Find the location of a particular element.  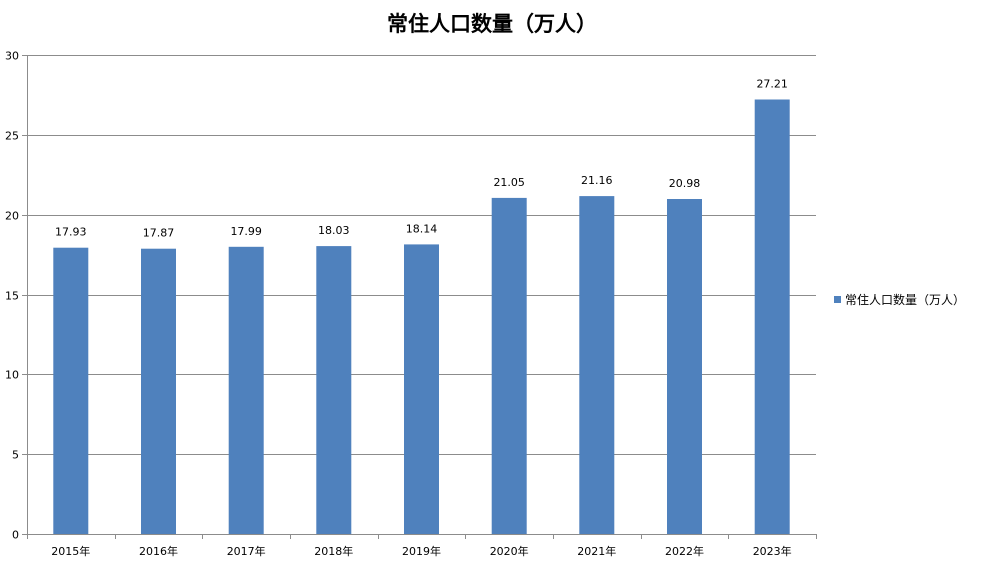

x-tick-label: 2022年 is located at coordinates (684, 551).